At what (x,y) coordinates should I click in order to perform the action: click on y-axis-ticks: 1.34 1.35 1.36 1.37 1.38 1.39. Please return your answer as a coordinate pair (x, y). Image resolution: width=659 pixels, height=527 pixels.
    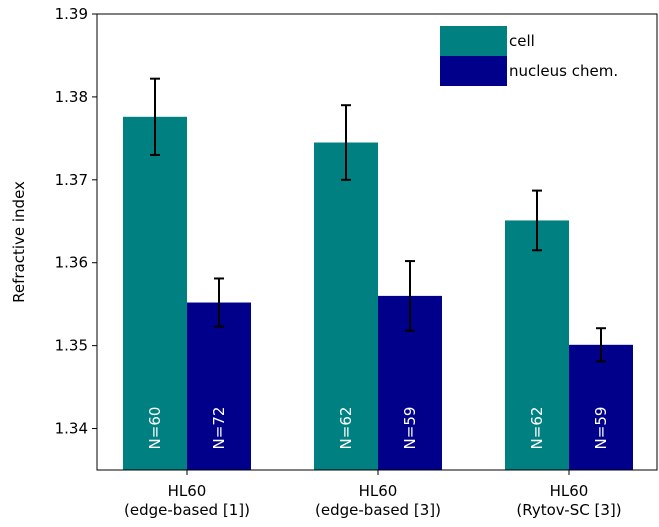
    Looking at the image, I should click on (76, 221).